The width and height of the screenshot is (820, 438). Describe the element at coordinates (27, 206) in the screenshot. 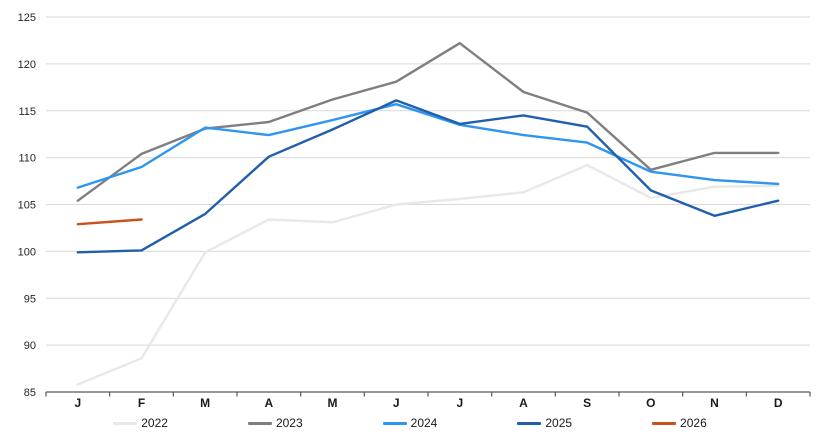

I see `y-axis-label: 105` at that location.